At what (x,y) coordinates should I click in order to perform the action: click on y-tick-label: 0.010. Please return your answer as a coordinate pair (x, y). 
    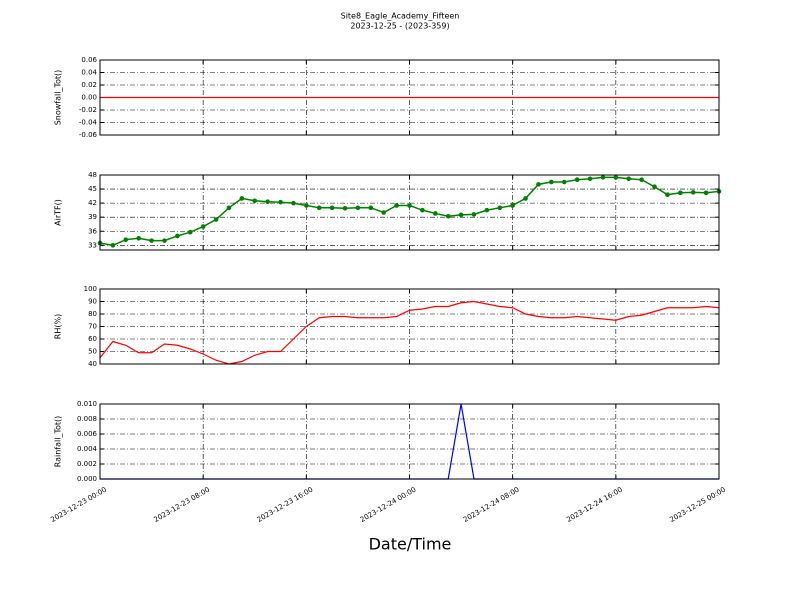
    Looking at the image, I should click on (87, 404).